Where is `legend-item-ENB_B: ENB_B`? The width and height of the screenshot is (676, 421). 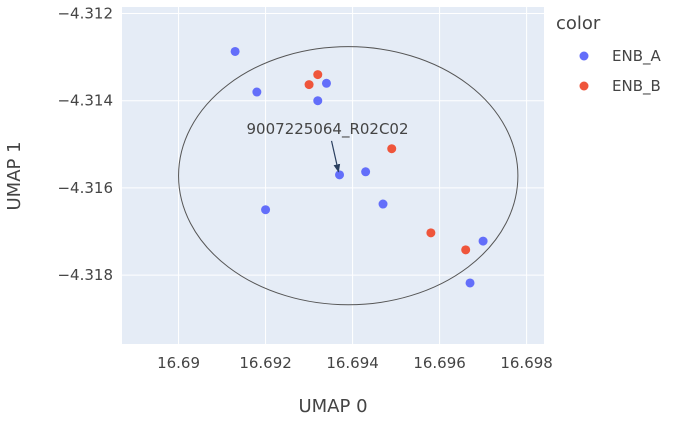
legend-item-ENB_B: ENB_B is located at coordinates (620, 86).